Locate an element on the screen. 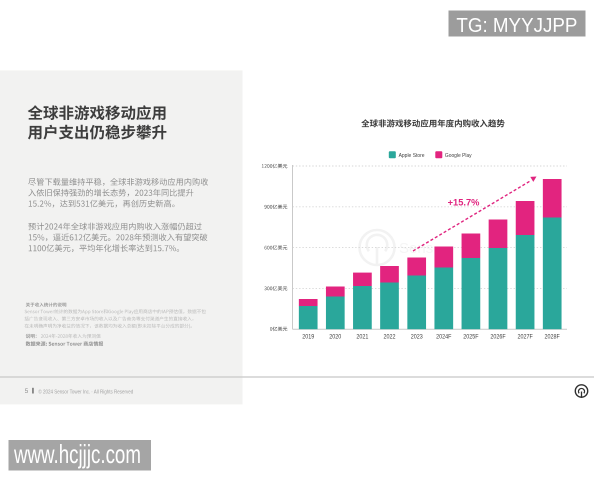 The height and width of the screenshot is (480, 600). svg-text: Apple Store is located at coordinates (412, 156).